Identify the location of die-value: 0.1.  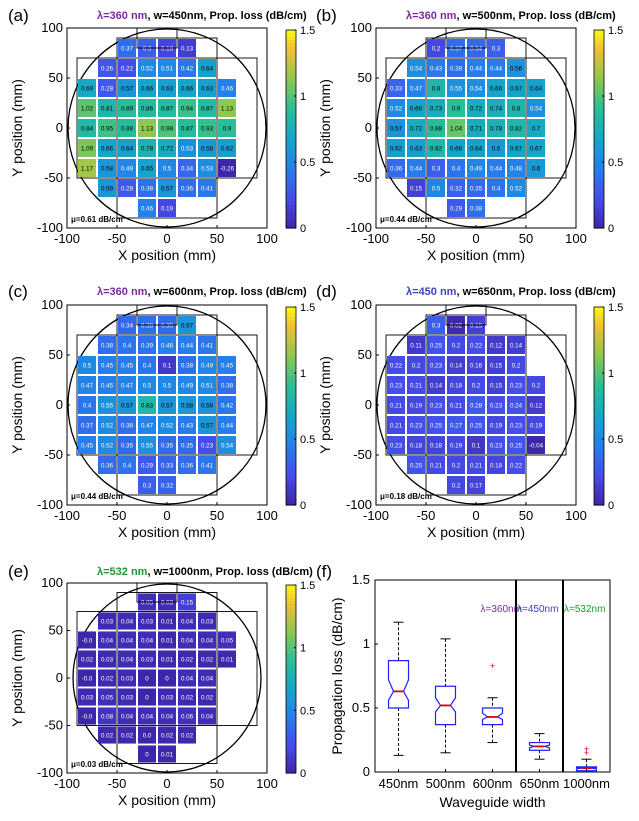
(476, 446).